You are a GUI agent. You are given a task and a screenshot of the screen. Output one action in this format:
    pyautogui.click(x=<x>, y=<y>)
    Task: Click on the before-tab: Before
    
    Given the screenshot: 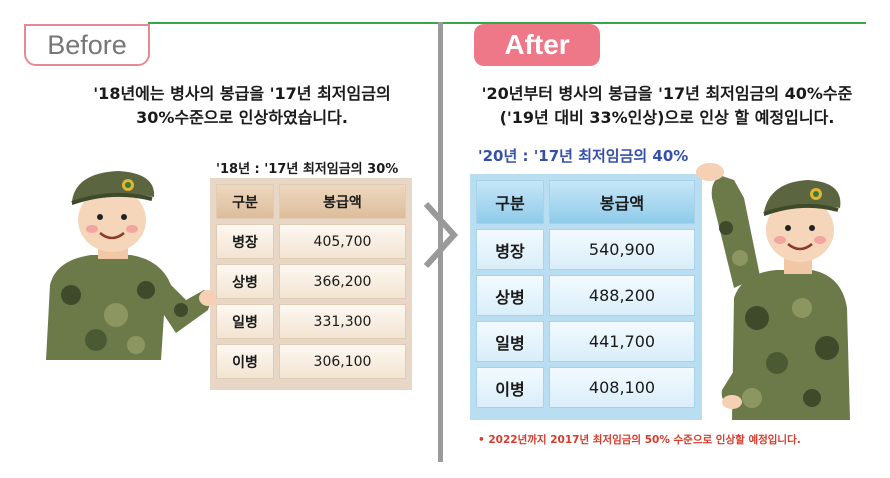 What is the action you would take?
    pyautogui.click(x=87, y=45)
    